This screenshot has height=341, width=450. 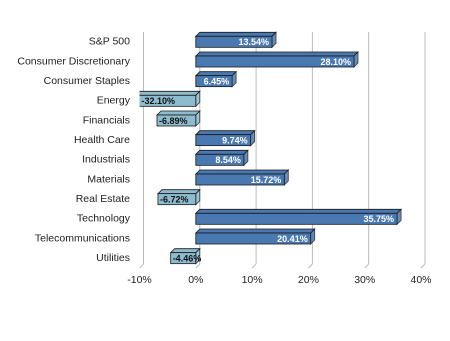 What do you see at coordinates (187, 259) in the screenshot?
I see `data-label: -4.46%` at bounding box center [187, 259].